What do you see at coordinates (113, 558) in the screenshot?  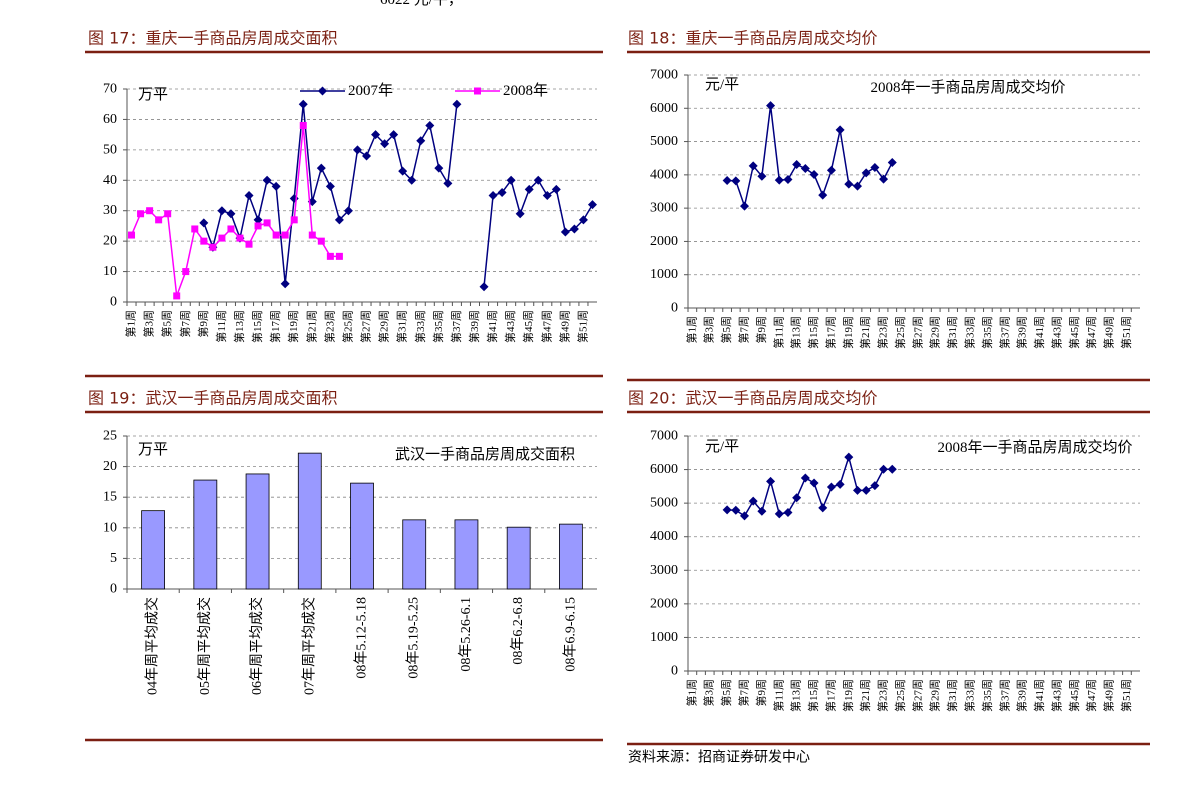 I see `y-tick-label: 5` at bounding box center [113, 558].